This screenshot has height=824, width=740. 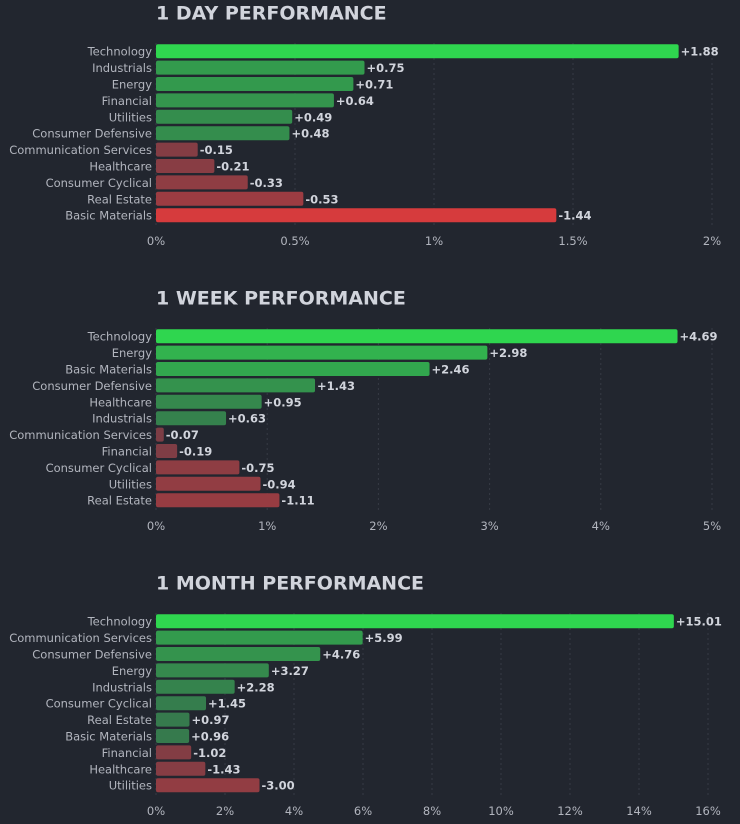 What do you see at coordinates (700, 52) in the screenshot?
I see `value-label: +1.88` at bounding box center [700, 52].